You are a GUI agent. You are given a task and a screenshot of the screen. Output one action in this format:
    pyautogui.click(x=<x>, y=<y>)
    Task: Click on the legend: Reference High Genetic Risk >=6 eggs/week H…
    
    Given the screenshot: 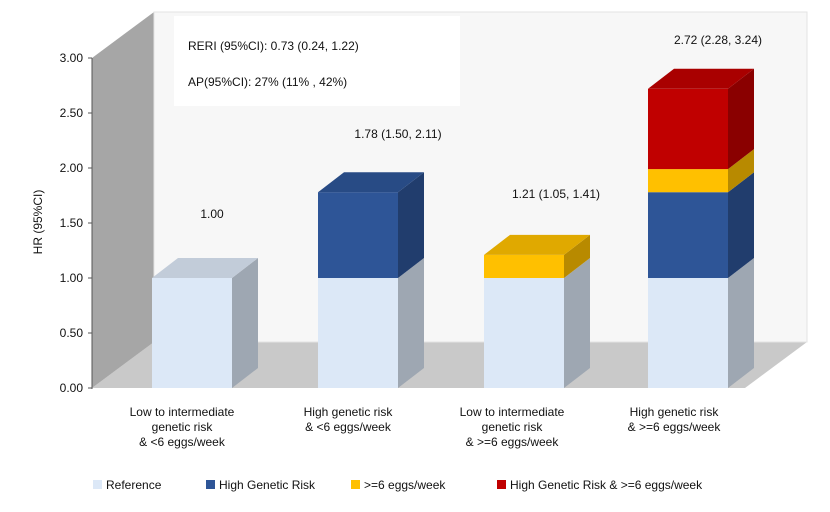 What is the action you would take?
    pyautogui.click(x=398, y=485)
    